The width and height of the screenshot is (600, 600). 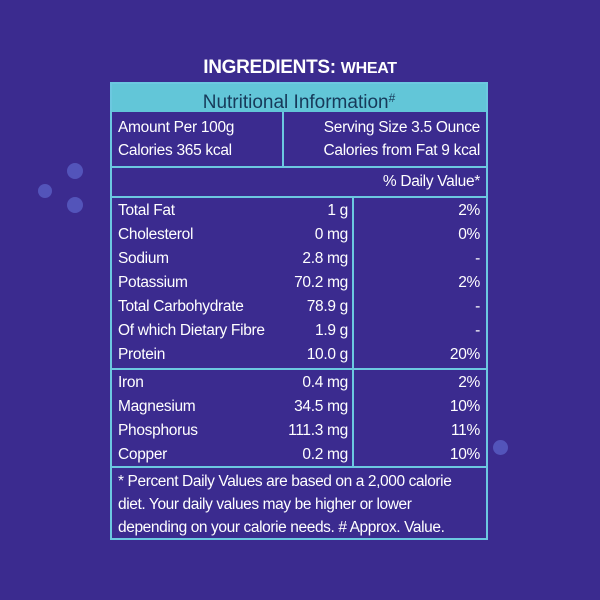 I want to click on calories-from-fat: Calories from Fat 9 kcal, so click(x=402, y=150).